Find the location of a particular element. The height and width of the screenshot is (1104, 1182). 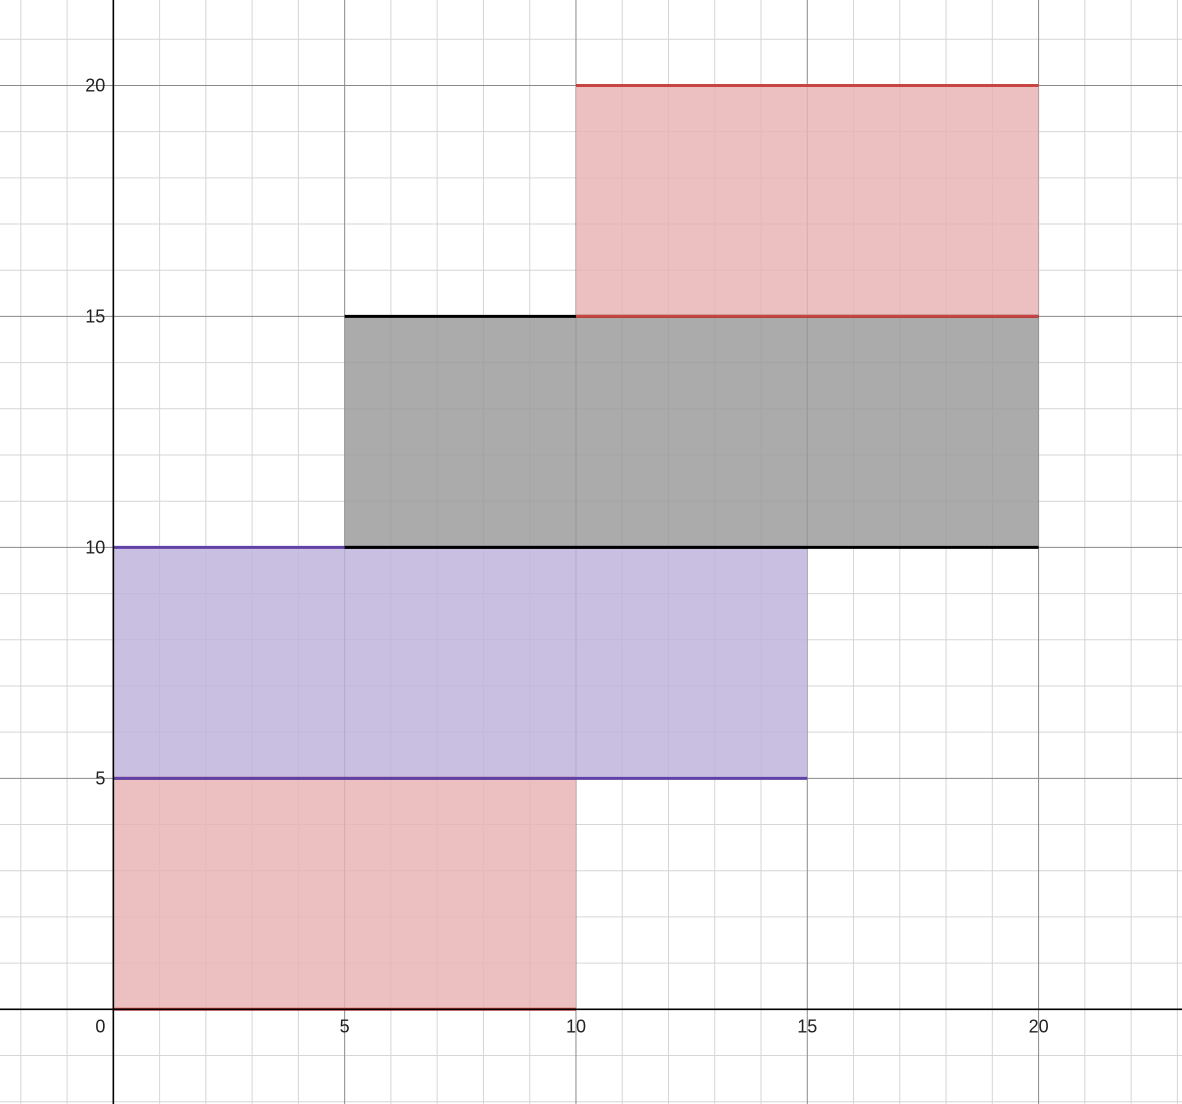

y-tick-label: 20 is located at coordinates (95, 85).